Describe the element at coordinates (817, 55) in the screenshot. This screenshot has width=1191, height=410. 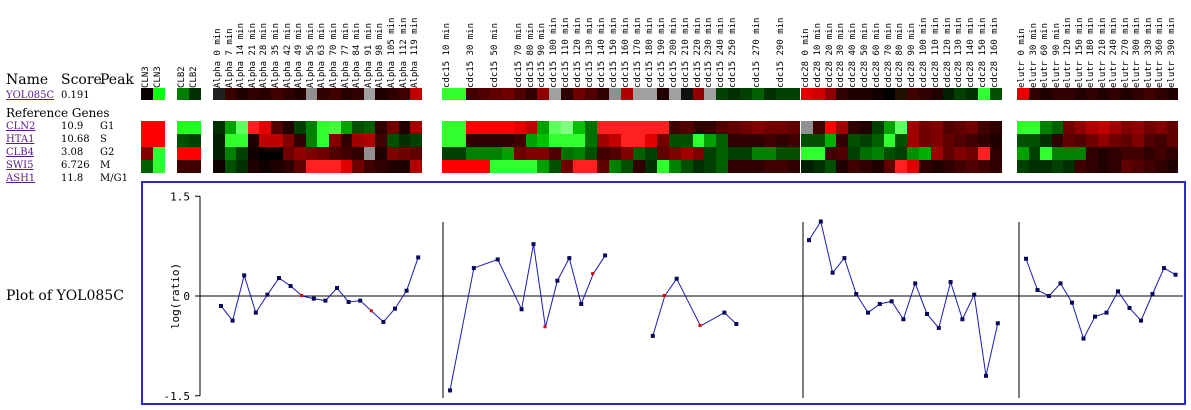
I see `column-label: cdc28 10 min` at that location.